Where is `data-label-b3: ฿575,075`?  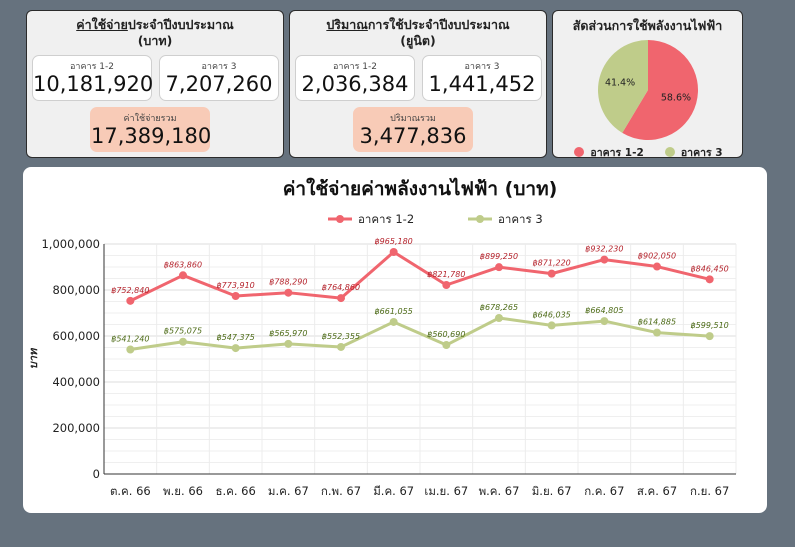 data-label-b3: ฿575,075 is located at coordinates (183, 331).